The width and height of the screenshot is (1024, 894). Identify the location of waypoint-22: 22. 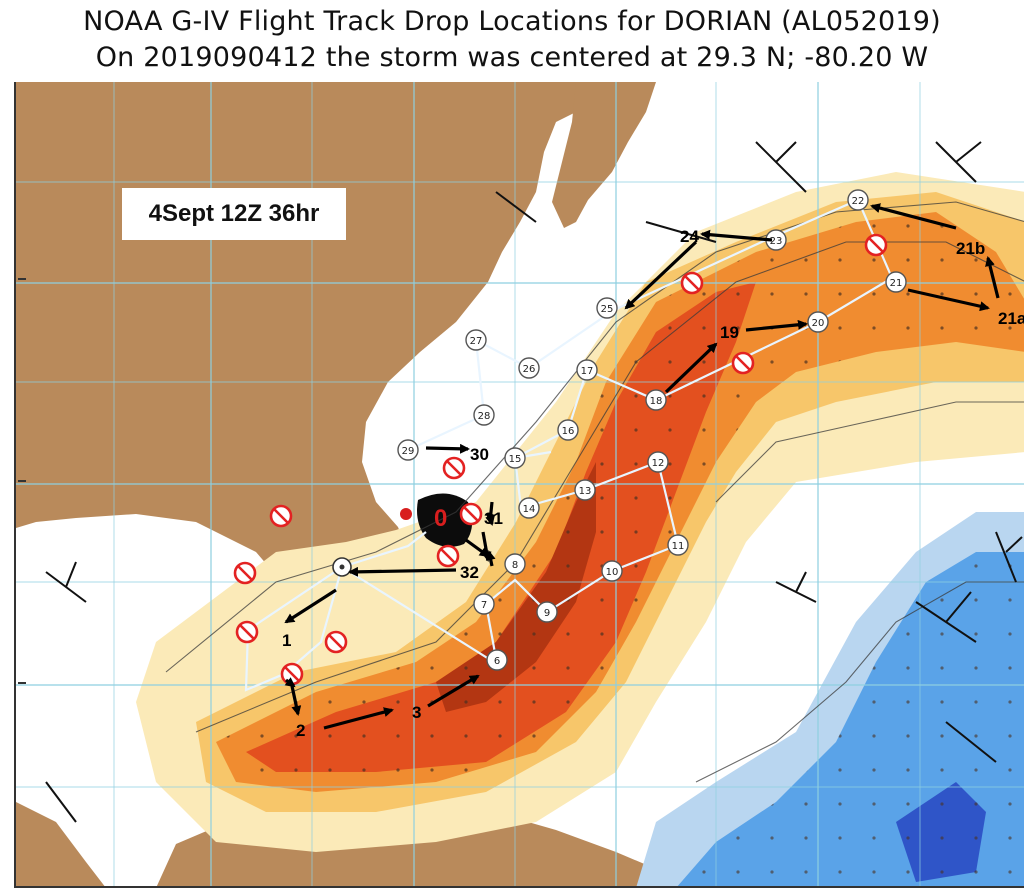
(858, 200).